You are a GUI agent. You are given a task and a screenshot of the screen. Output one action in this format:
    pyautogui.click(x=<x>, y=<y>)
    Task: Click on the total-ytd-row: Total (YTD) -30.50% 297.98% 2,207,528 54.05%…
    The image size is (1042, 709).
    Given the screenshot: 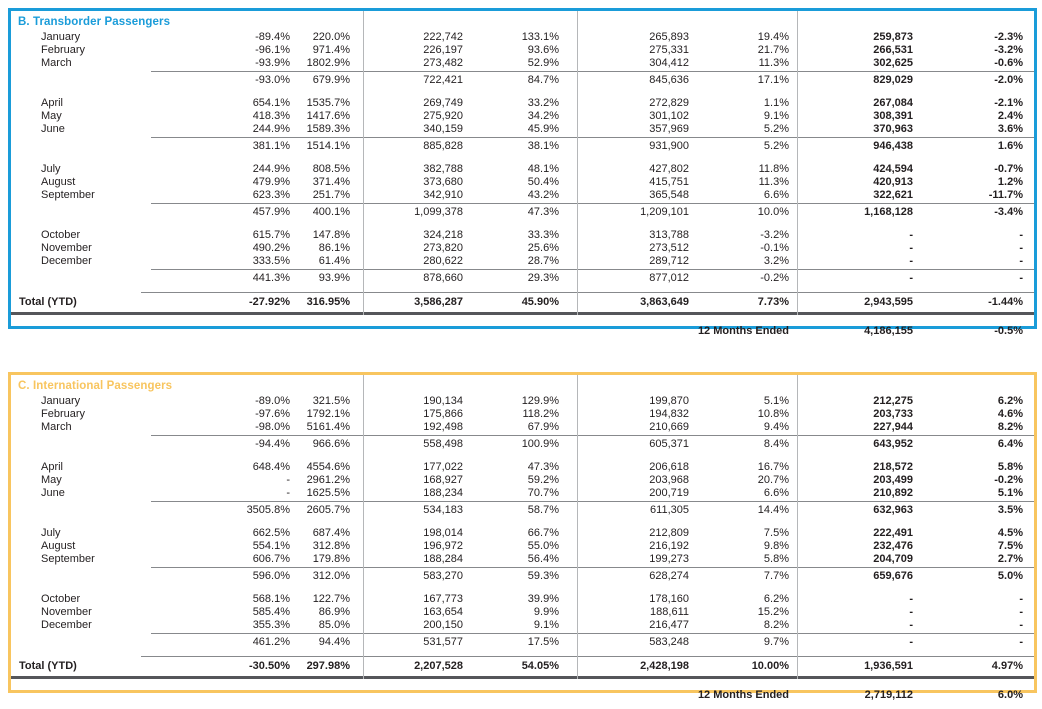 What is the action you would take?
    pyautogui.click(x=522, y=667)
    